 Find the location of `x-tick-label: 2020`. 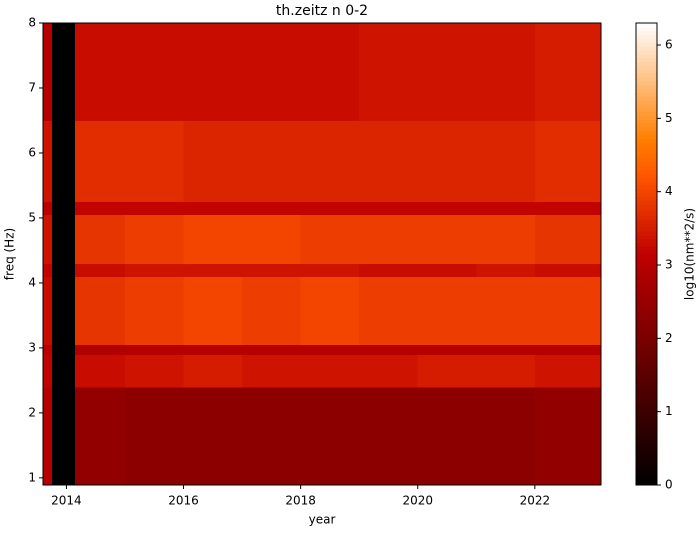

x-tick-label: 2020 is located at coordinates (417, 501).